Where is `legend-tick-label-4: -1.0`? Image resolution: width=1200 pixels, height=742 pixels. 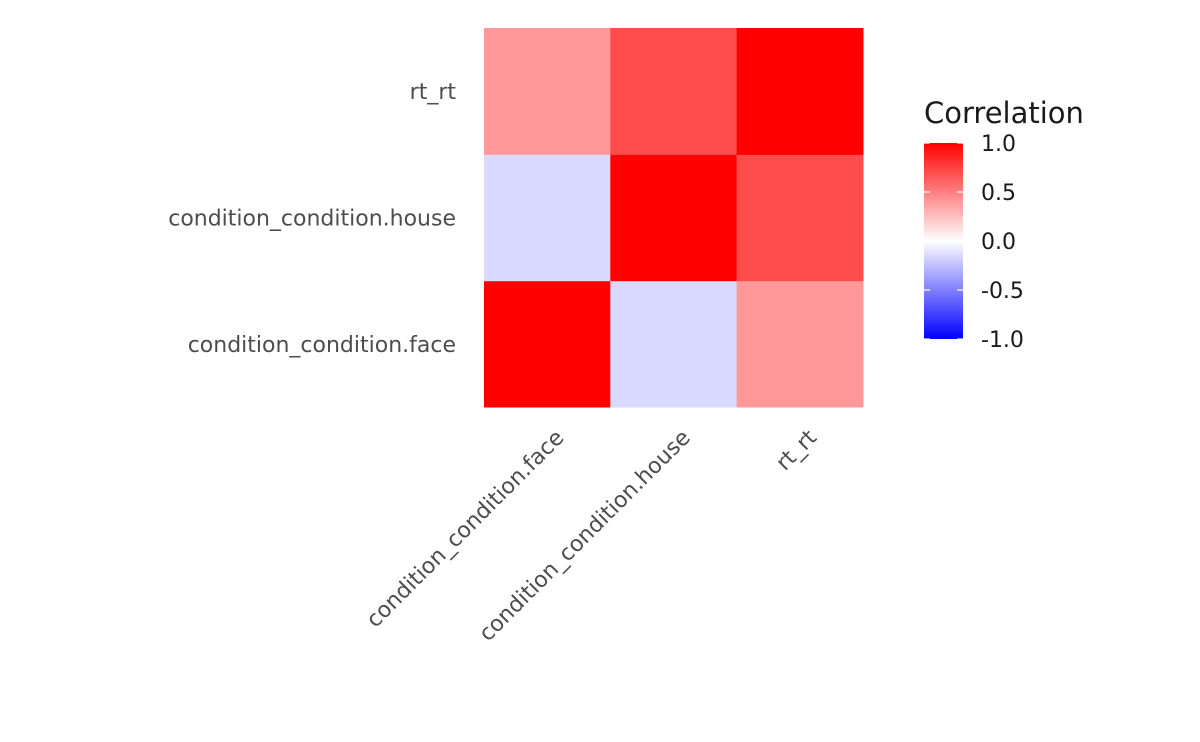 legend-tick-label-4: -1.0 is located at coordinates (1002, 340).